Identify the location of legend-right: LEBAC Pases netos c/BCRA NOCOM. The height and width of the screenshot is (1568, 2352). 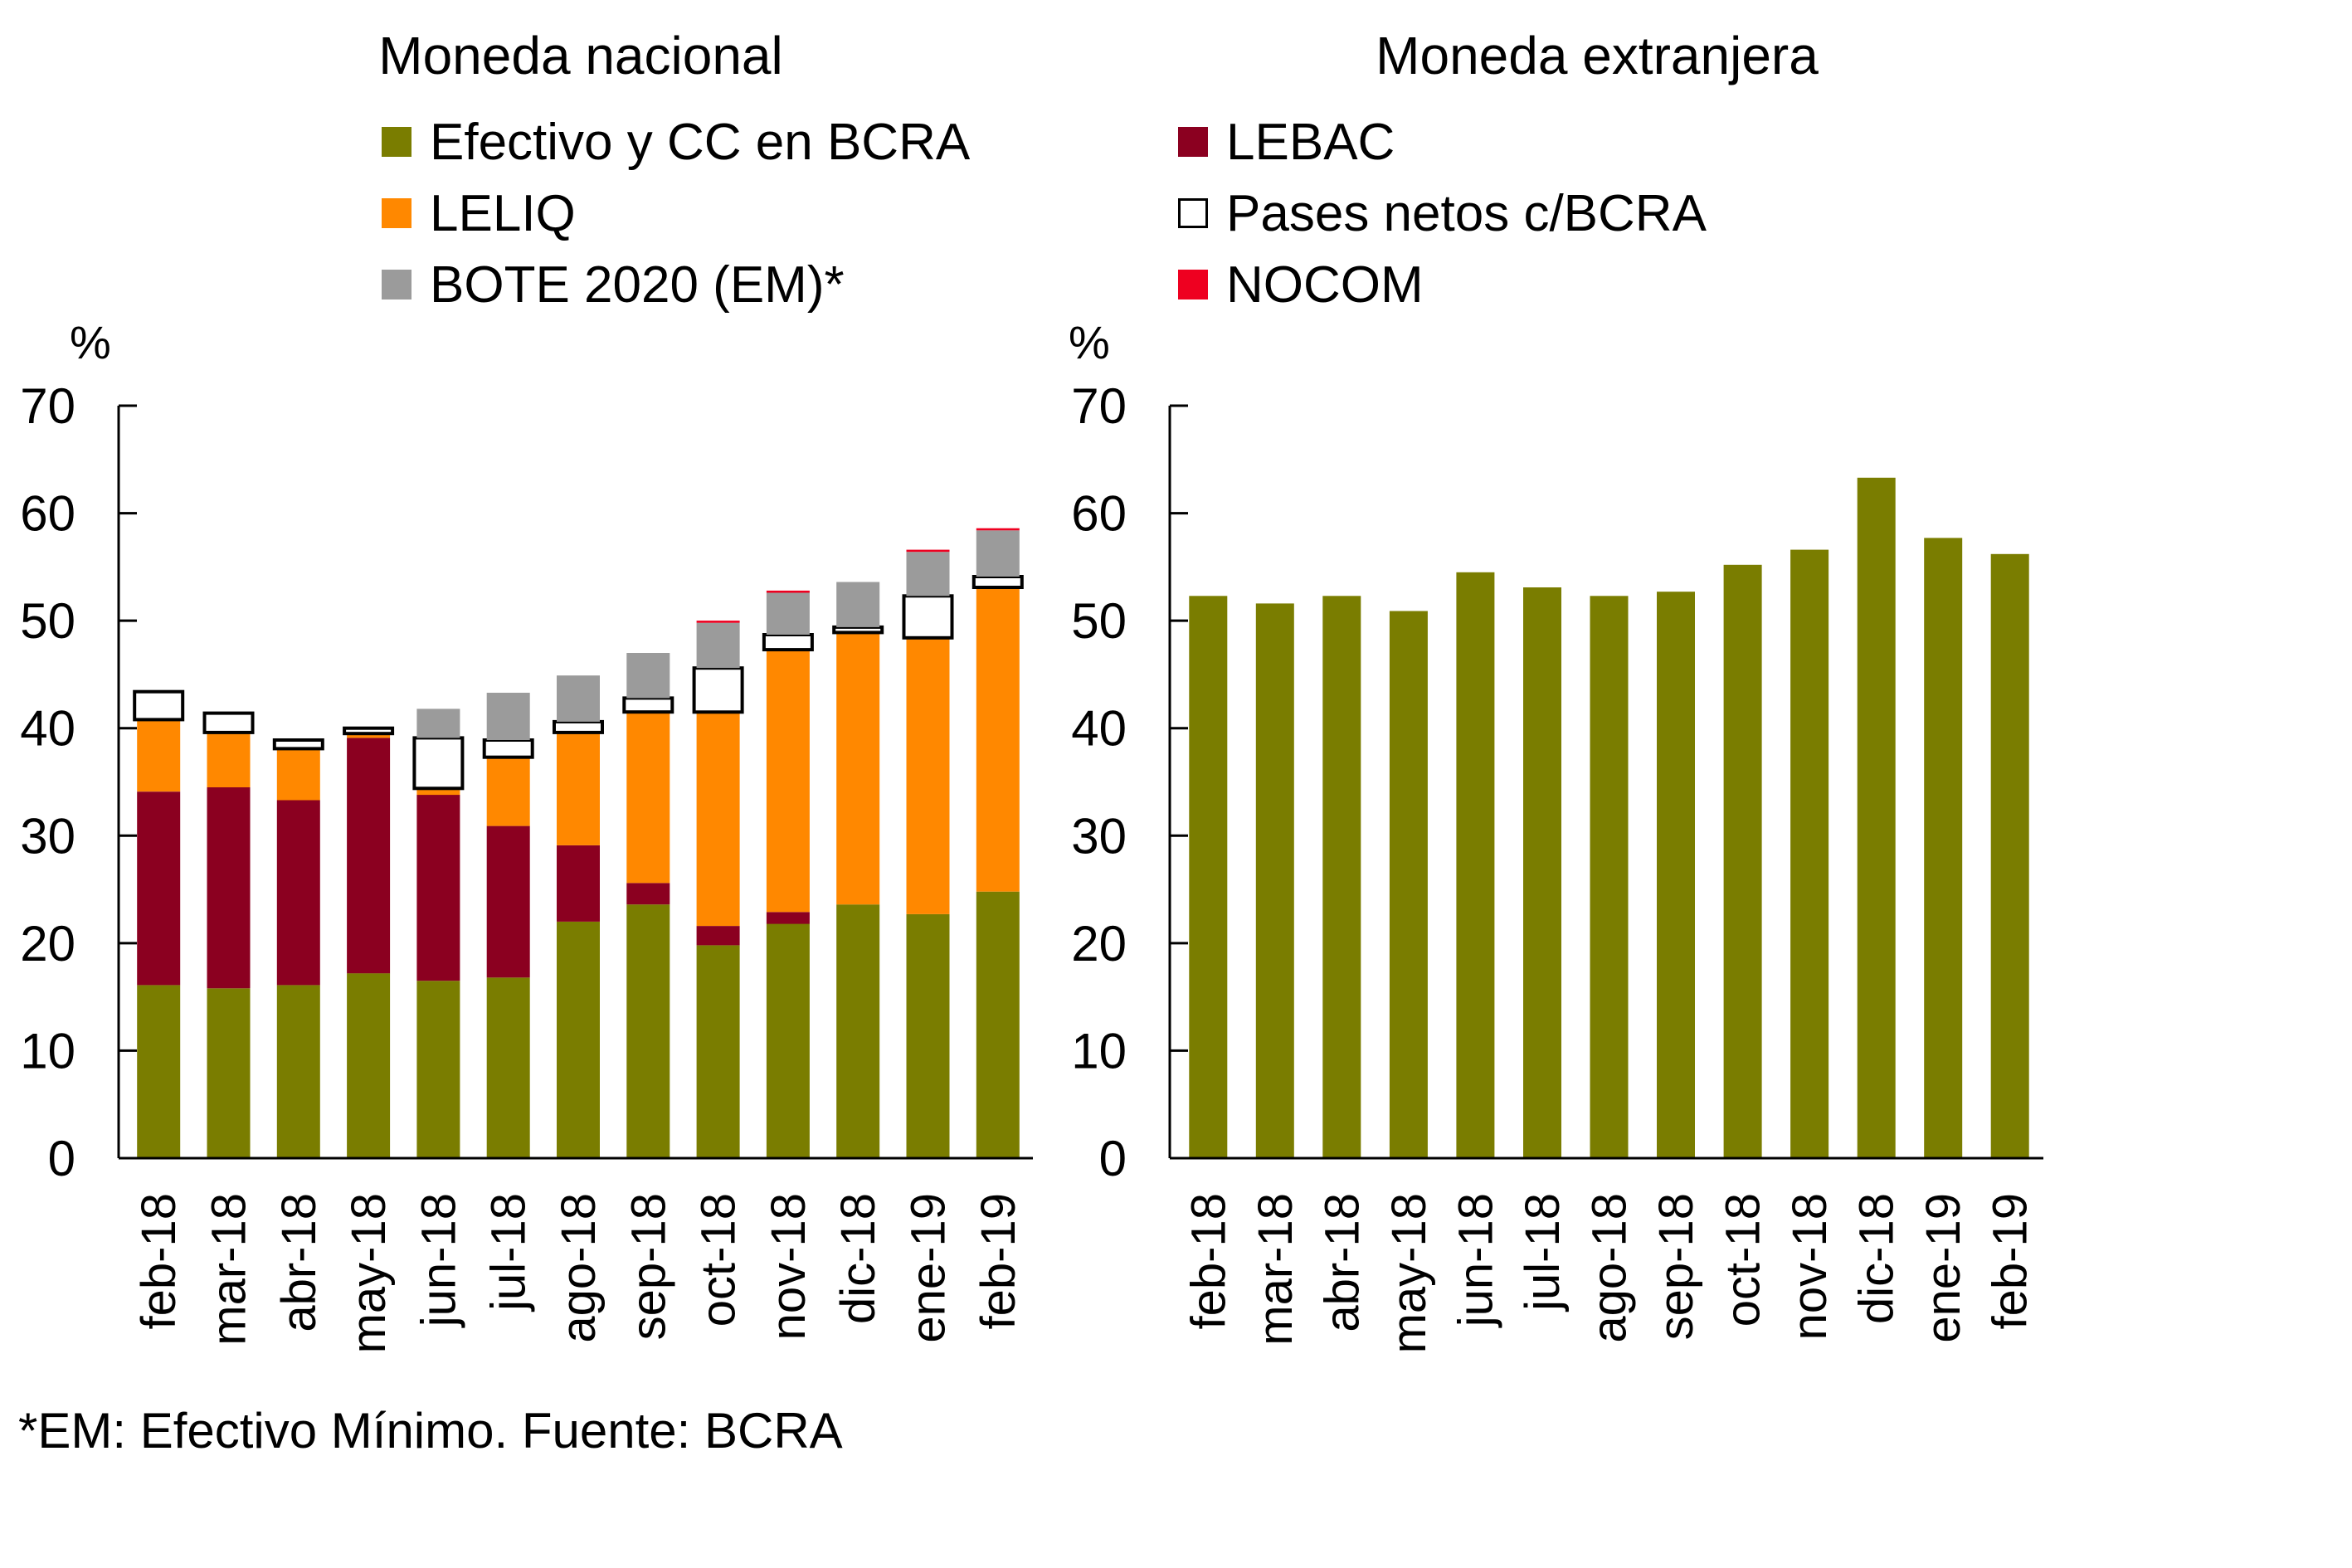
(1442, 213).